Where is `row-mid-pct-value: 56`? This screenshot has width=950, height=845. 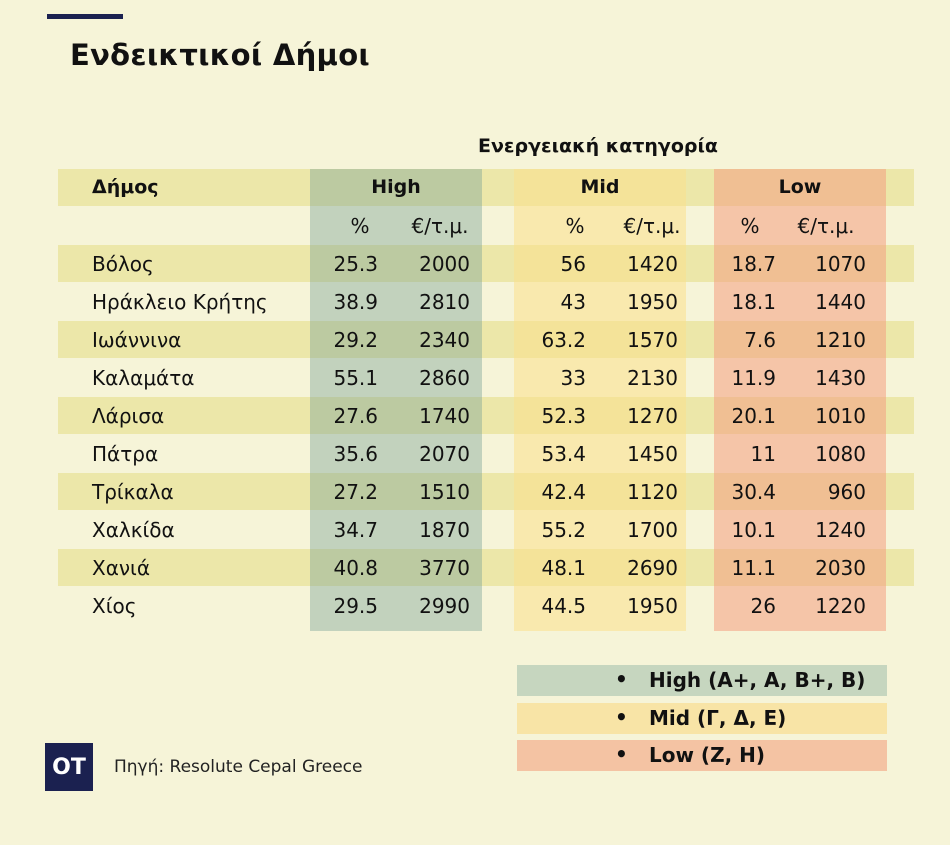 row-mid-pct-value: 56 is located at coordinates (573, 264).